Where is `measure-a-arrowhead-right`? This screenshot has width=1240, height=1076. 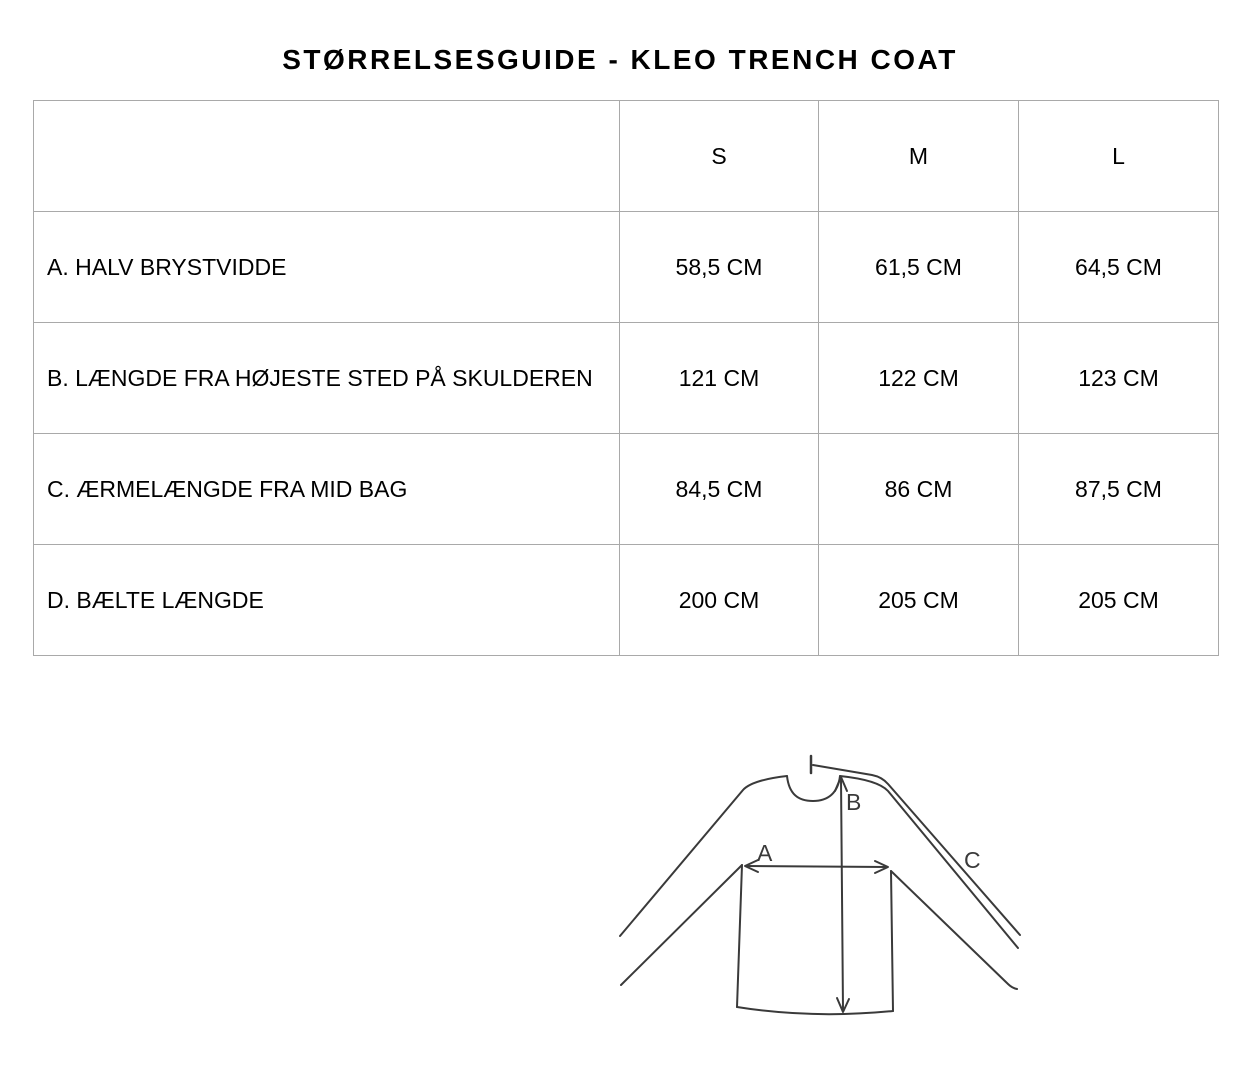
measure-a-arrowhead-right is located at coordinates (881, 867).